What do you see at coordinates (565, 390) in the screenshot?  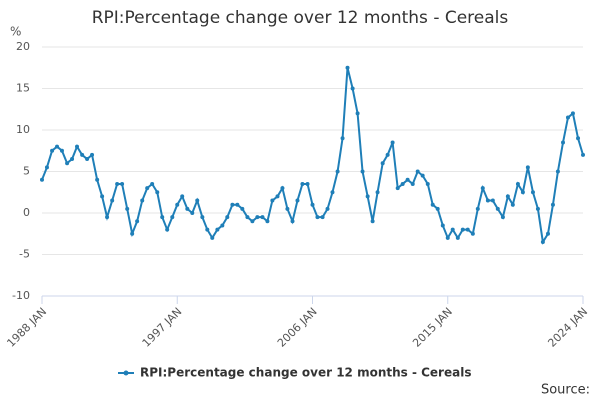 I see `source: Source:` at bounding box center [565, 390].